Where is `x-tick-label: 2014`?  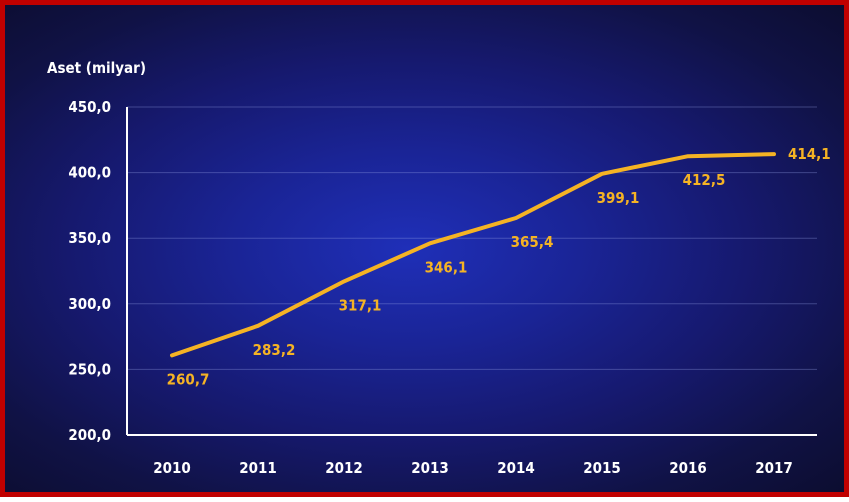
x-tick-label: 2014 is located at coordinates (516, 468).